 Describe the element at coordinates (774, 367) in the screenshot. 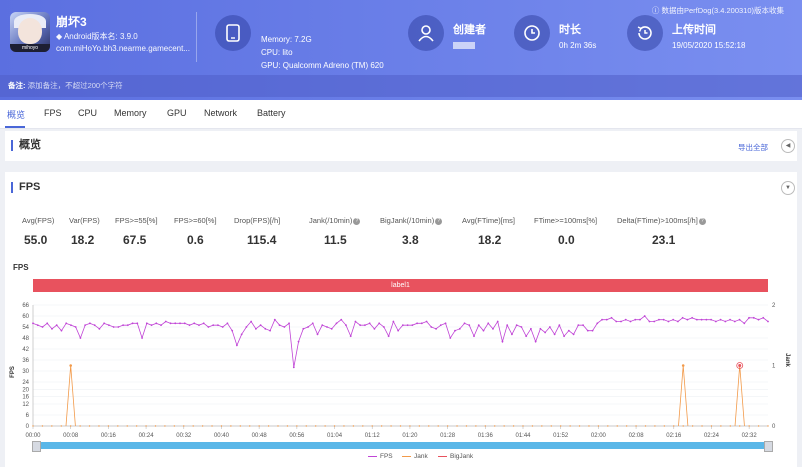

I see `y2-tick-label: 1` at that location.